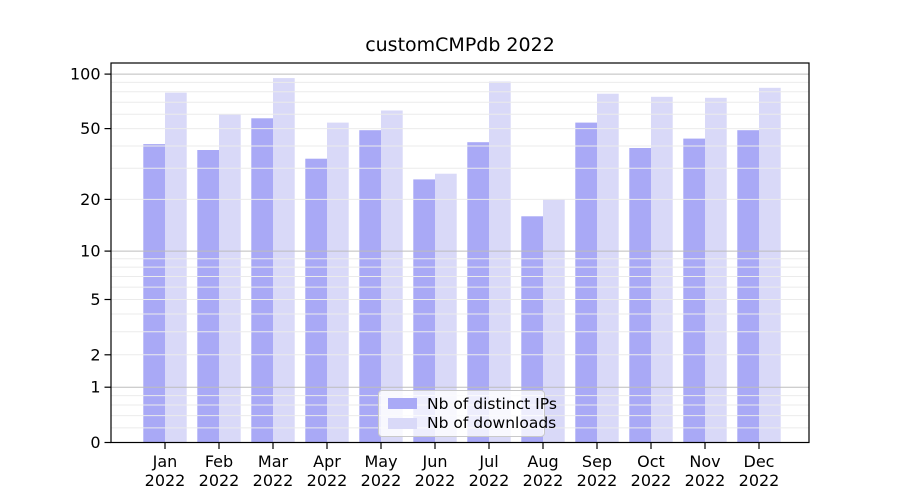  Describe the element at coordinates (492, 423) in the screenshot. I see `legend-label-downloads: Nb of downloads` at that location.